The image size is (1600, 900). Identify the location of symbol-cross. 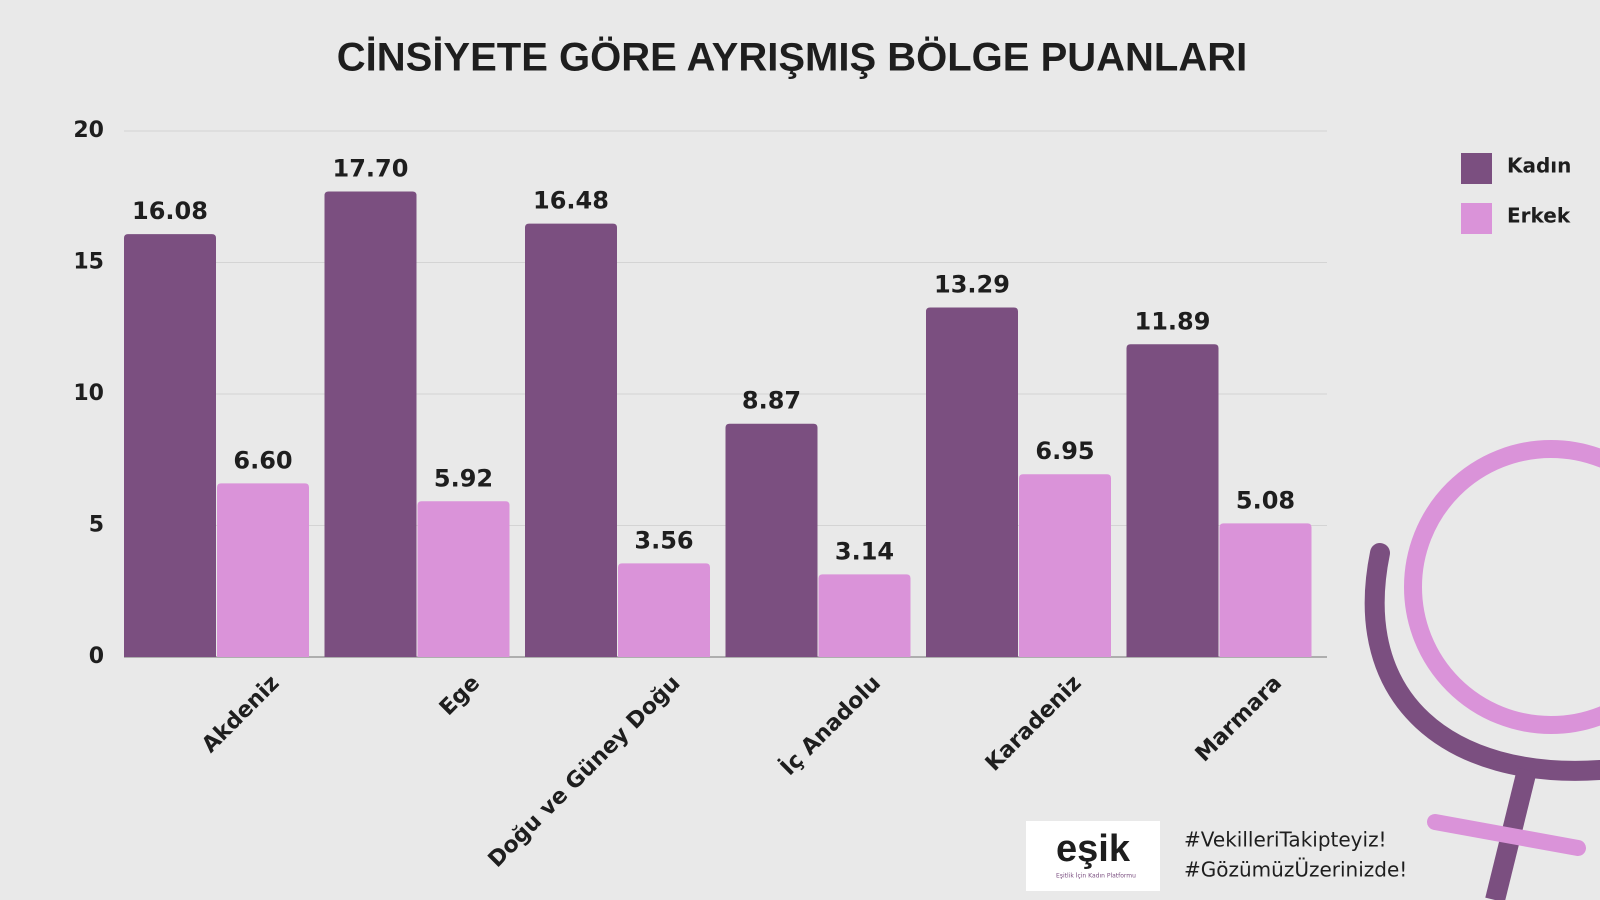
(1506, 835).